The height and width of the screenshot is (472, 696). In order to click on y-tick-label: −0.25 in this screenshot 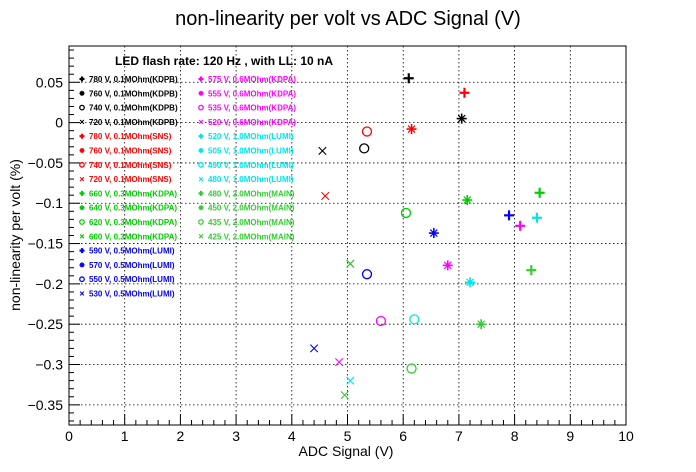, I will do `click(46, 324)`.